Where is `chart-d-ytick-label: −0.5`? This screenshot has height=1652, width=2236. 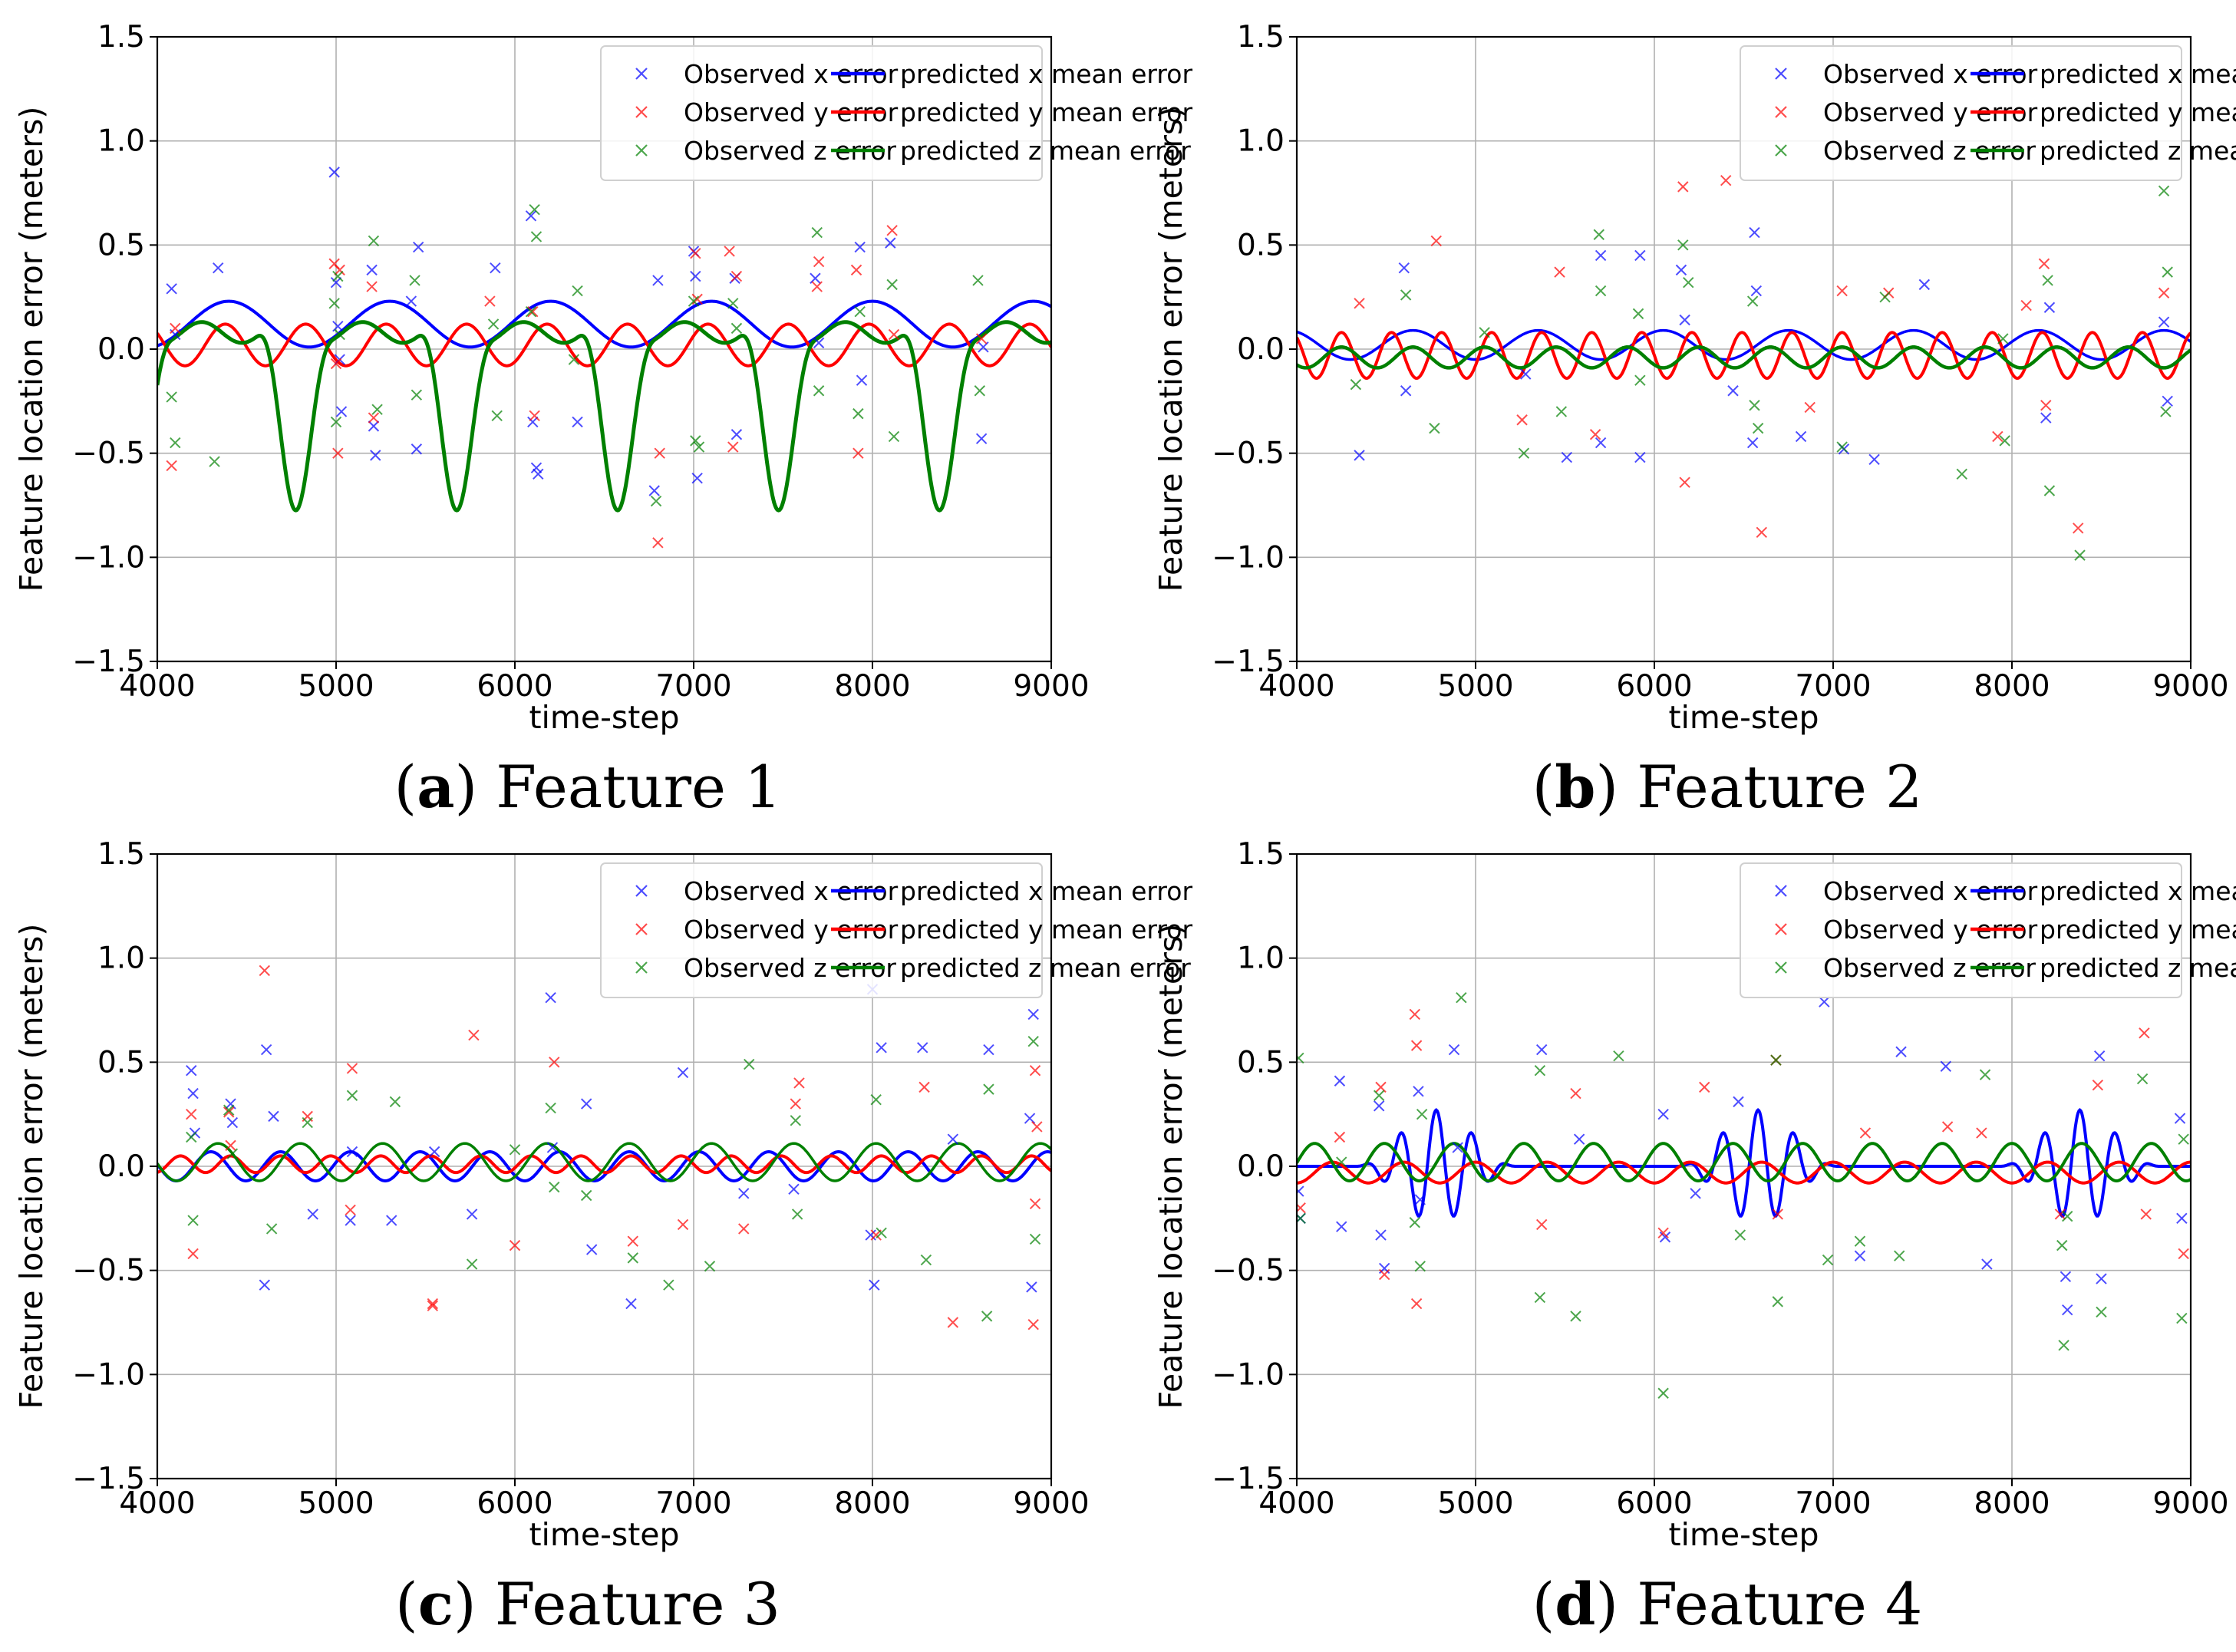
chart-d-ytick-label: −0.5 is located at coordinates (1248, 1271).